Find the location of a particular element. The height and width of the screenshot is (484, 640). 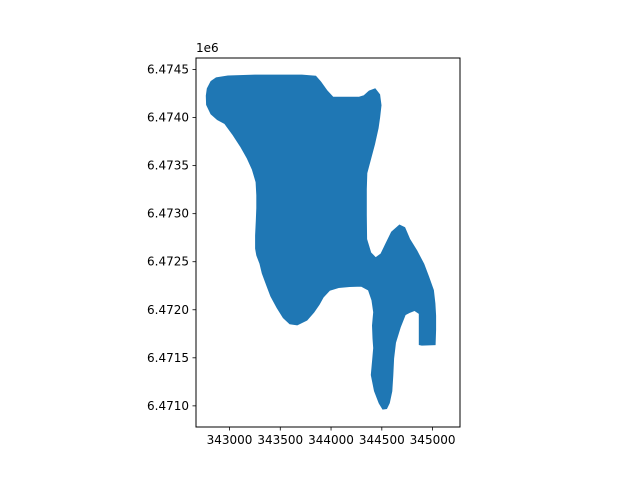

y-tick-label: 6.4710 is located at coordinates (168, 406).